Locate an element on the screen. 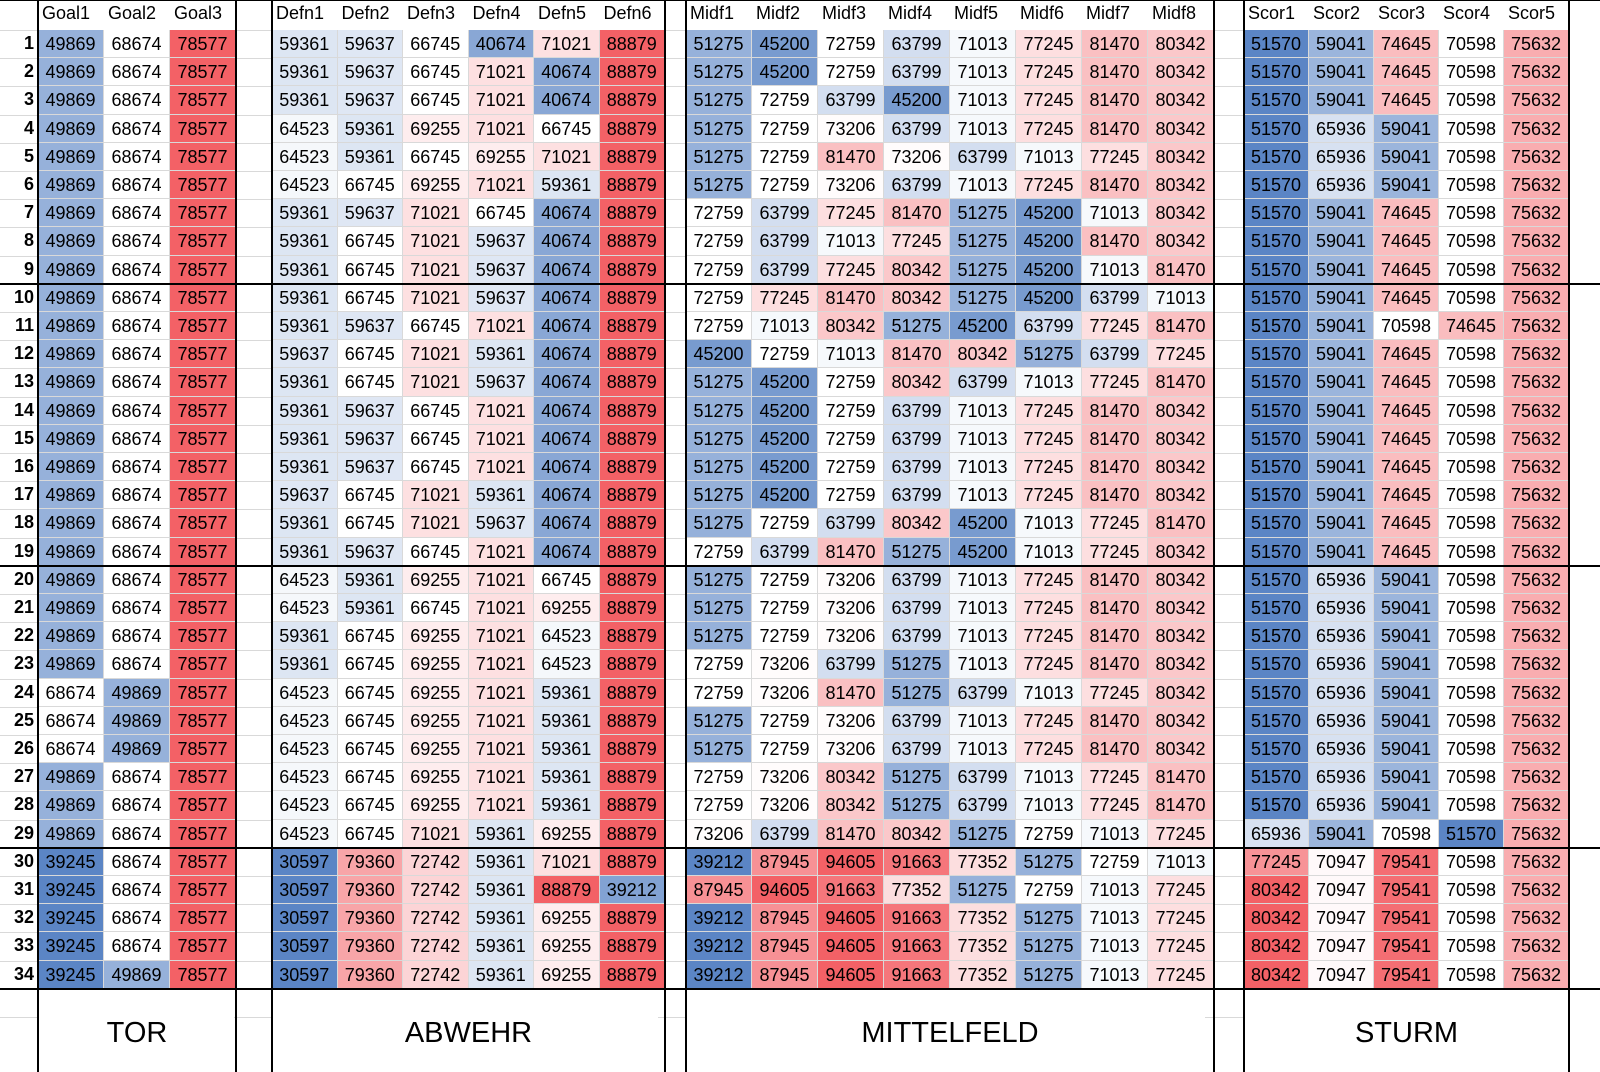 The width and height of the screenshot is (1600, 1072). column-header-midf3: Midf3 is located at coordinates (844, 13).